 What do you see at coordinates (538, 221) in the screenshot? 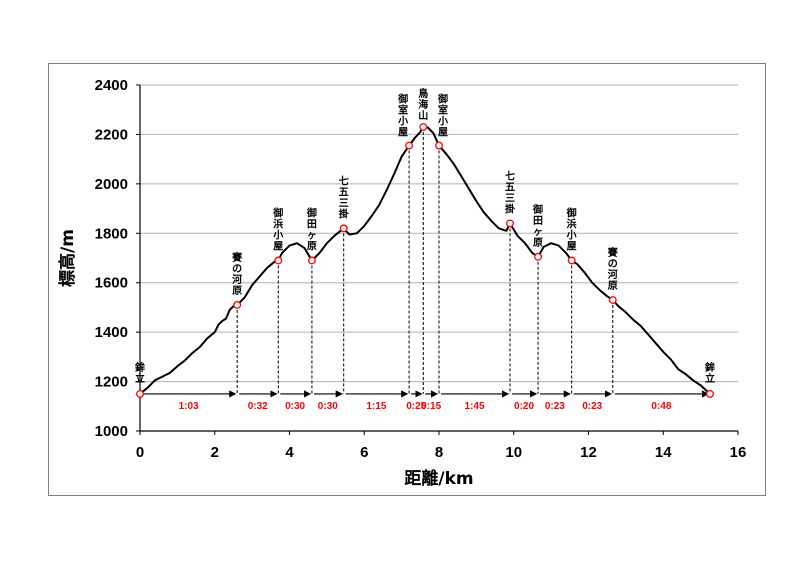
I see `waypoint-label-char: 田` at bounding box center [538, 221].